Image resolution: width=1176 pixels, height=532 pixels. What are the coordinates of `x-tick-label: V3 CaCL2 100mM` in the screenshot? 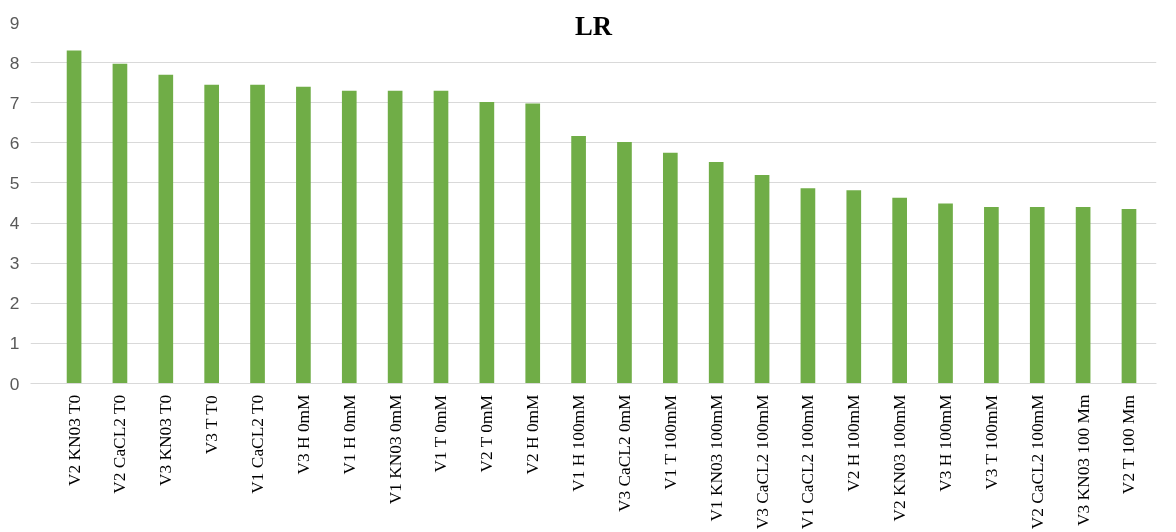 It's located at (762, 462).